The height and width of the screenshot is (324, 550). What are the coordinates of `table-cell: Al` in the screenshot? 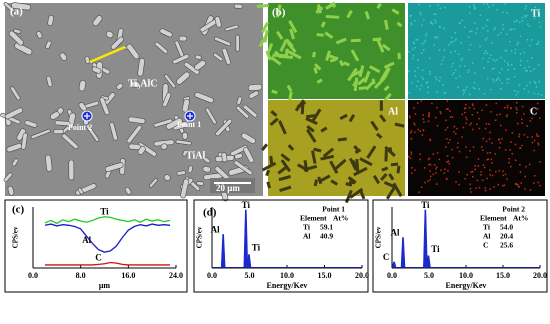 It's located at (487, 236).